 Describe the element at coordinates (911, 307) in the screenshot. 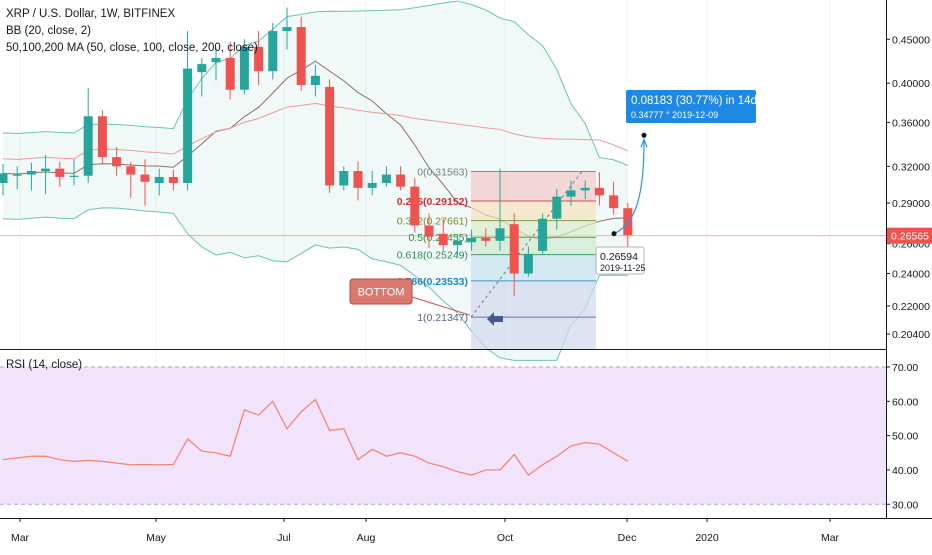

I see `price-axis-label: 0.22000` at that location.